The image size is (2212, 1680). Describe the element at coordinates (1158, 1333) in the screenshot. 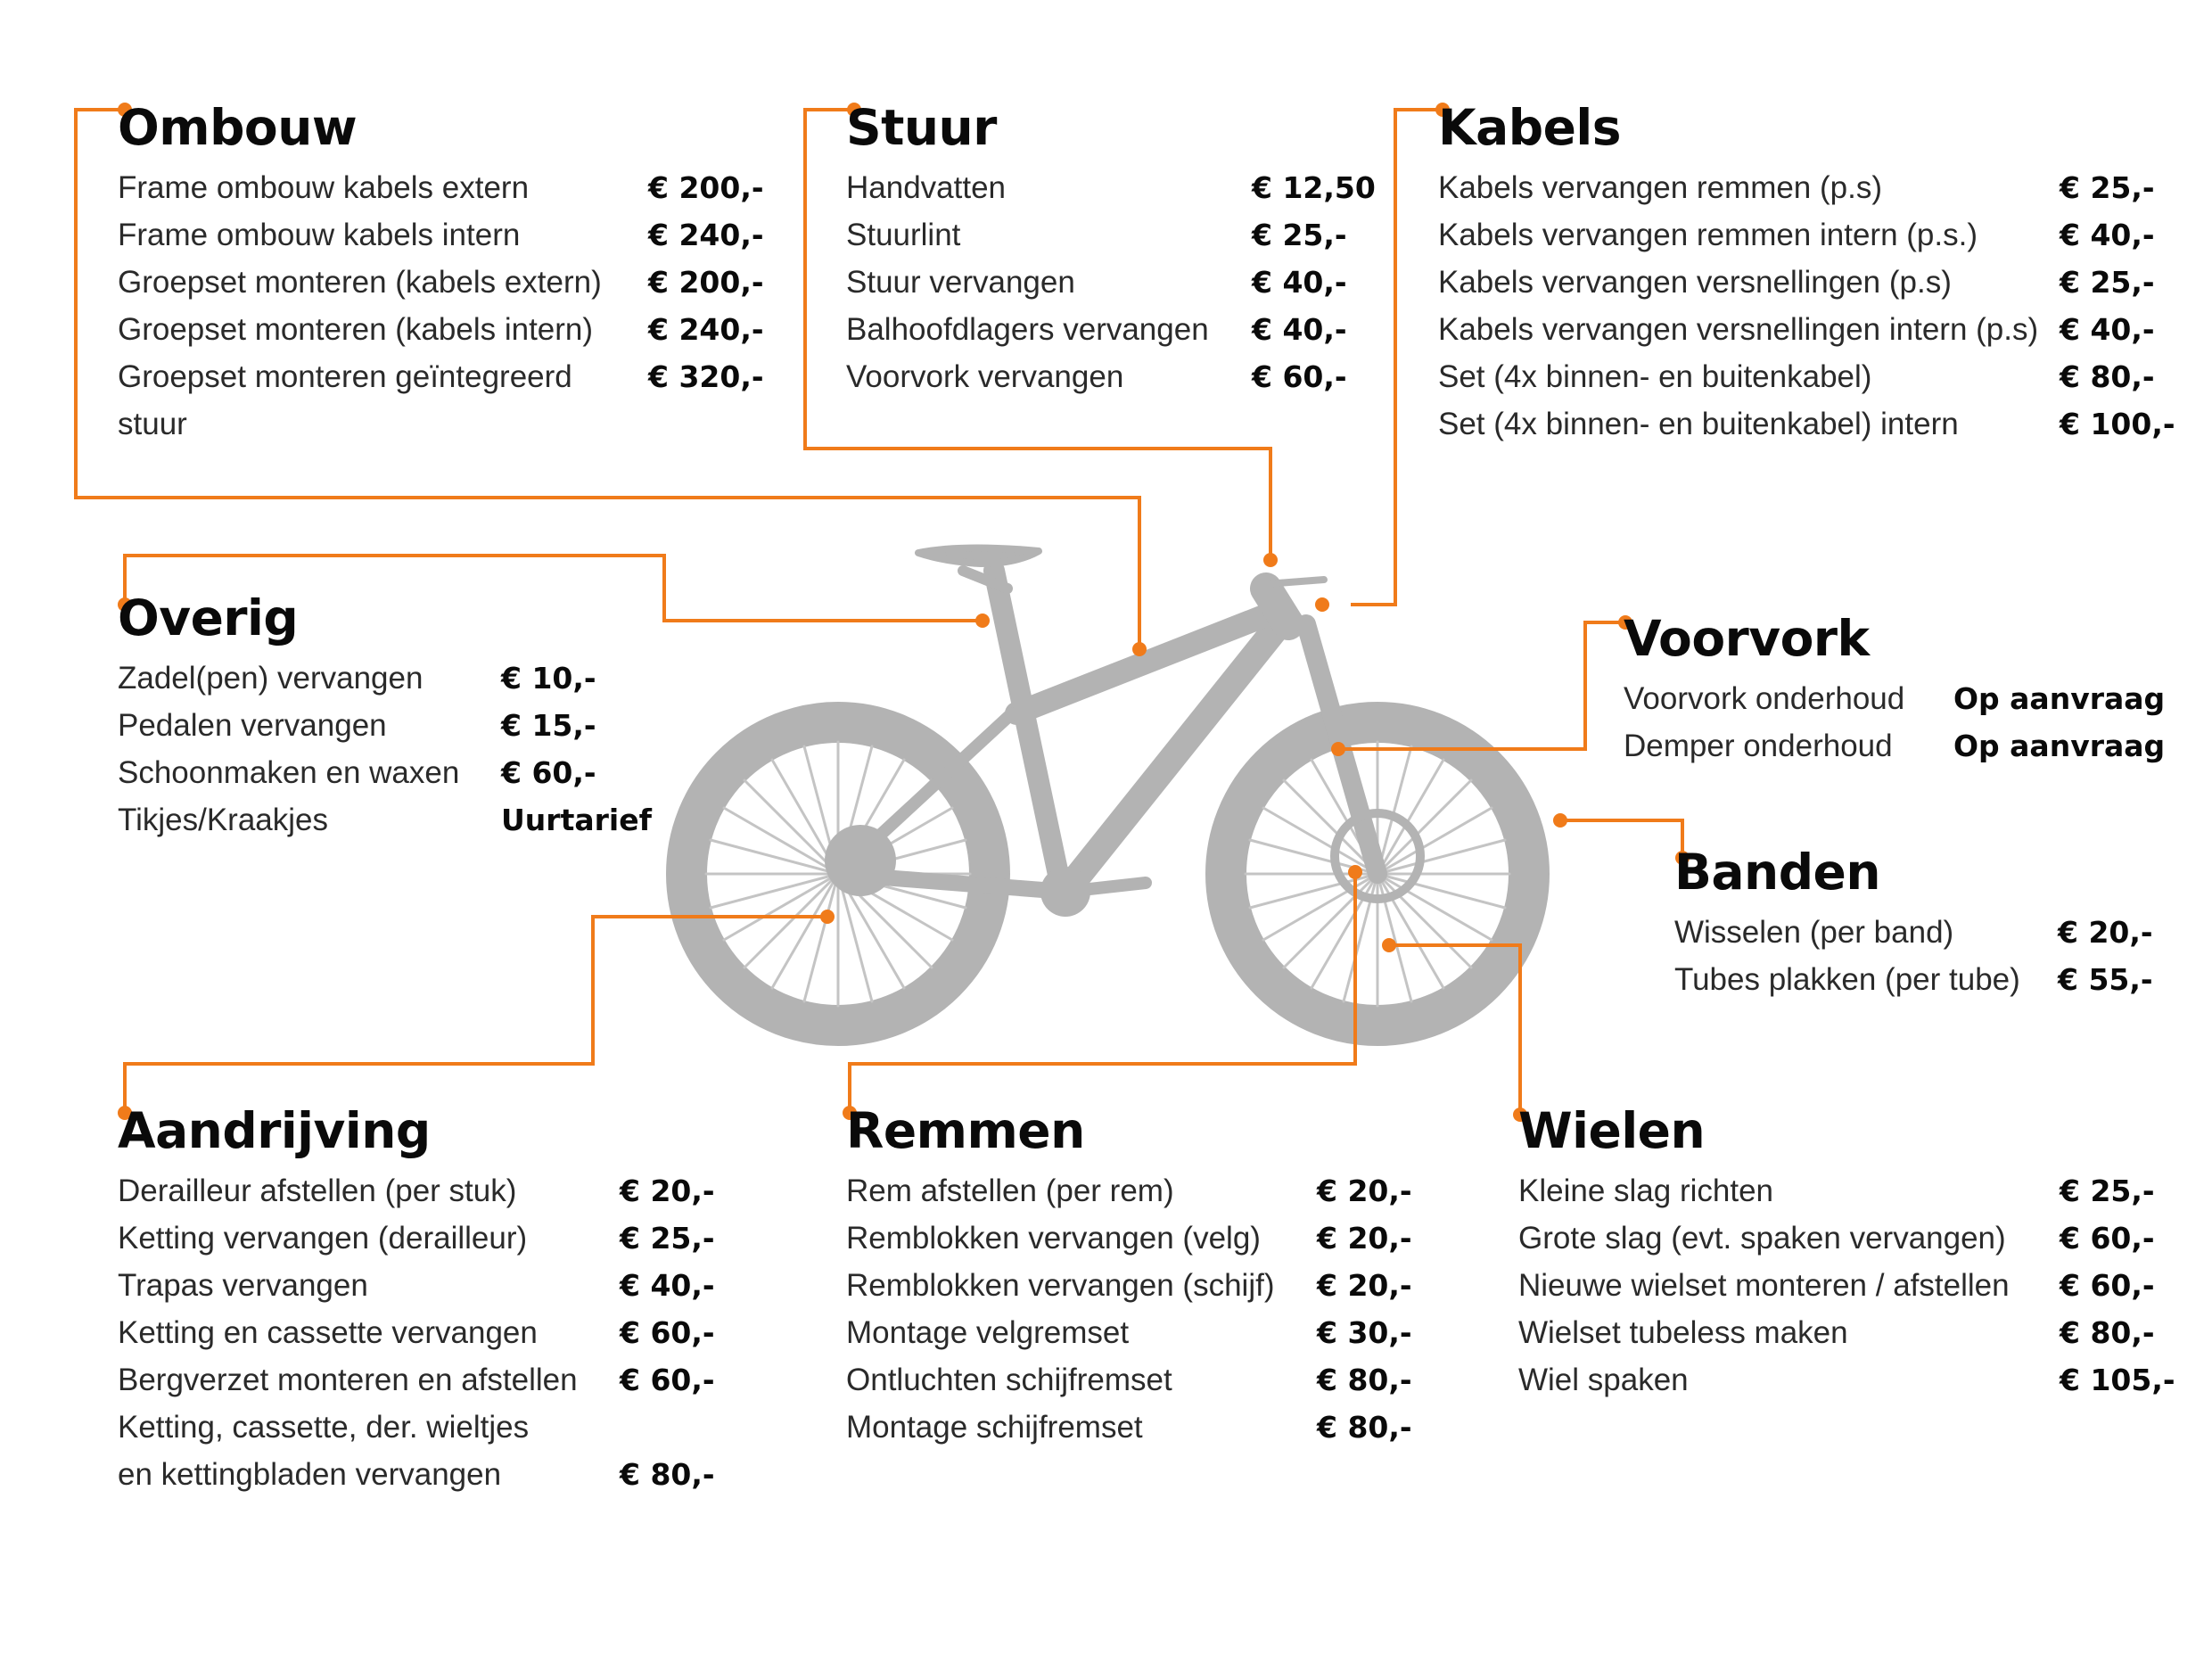

I see `price-row: Montage velgremset € 30,-` at that location.